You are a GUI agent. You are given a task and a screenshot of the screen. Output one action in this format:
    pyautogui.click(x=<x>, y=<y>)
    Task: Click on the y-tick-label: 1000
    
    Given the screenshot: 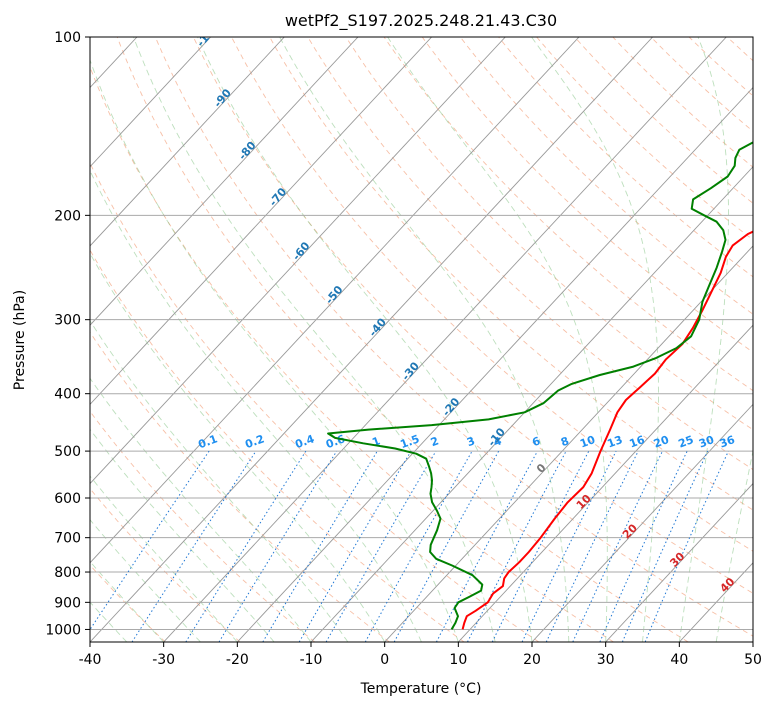 What is the action you would take?
    pyautogui.click(x=63, y=630)
    